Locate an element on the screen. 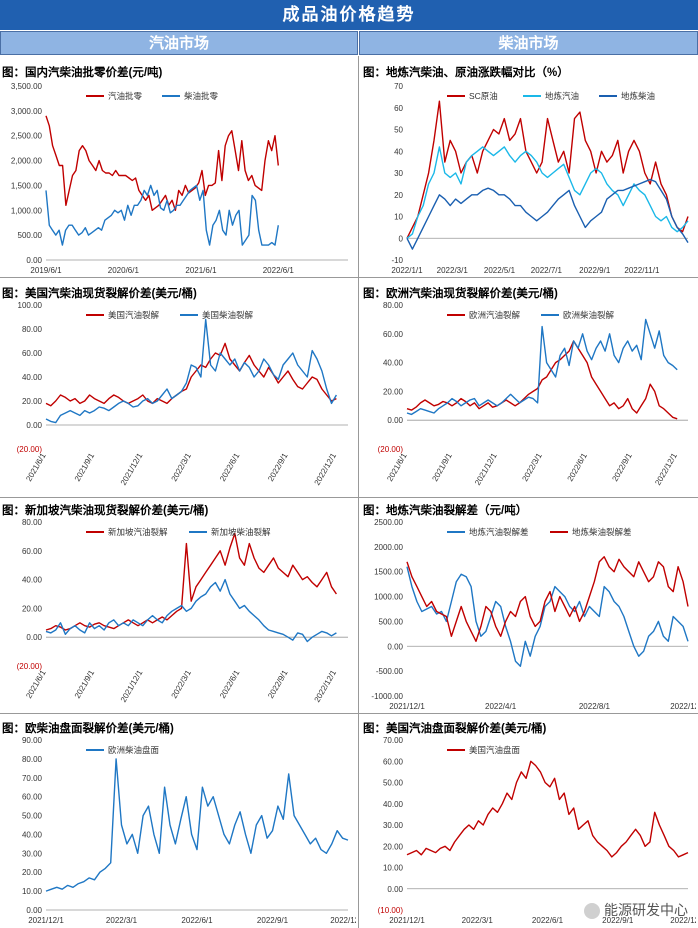 The height and width of the screenshot is (928, 698). legend-label: 欧洲汽油裂解 is located at coordinates (495, 315).